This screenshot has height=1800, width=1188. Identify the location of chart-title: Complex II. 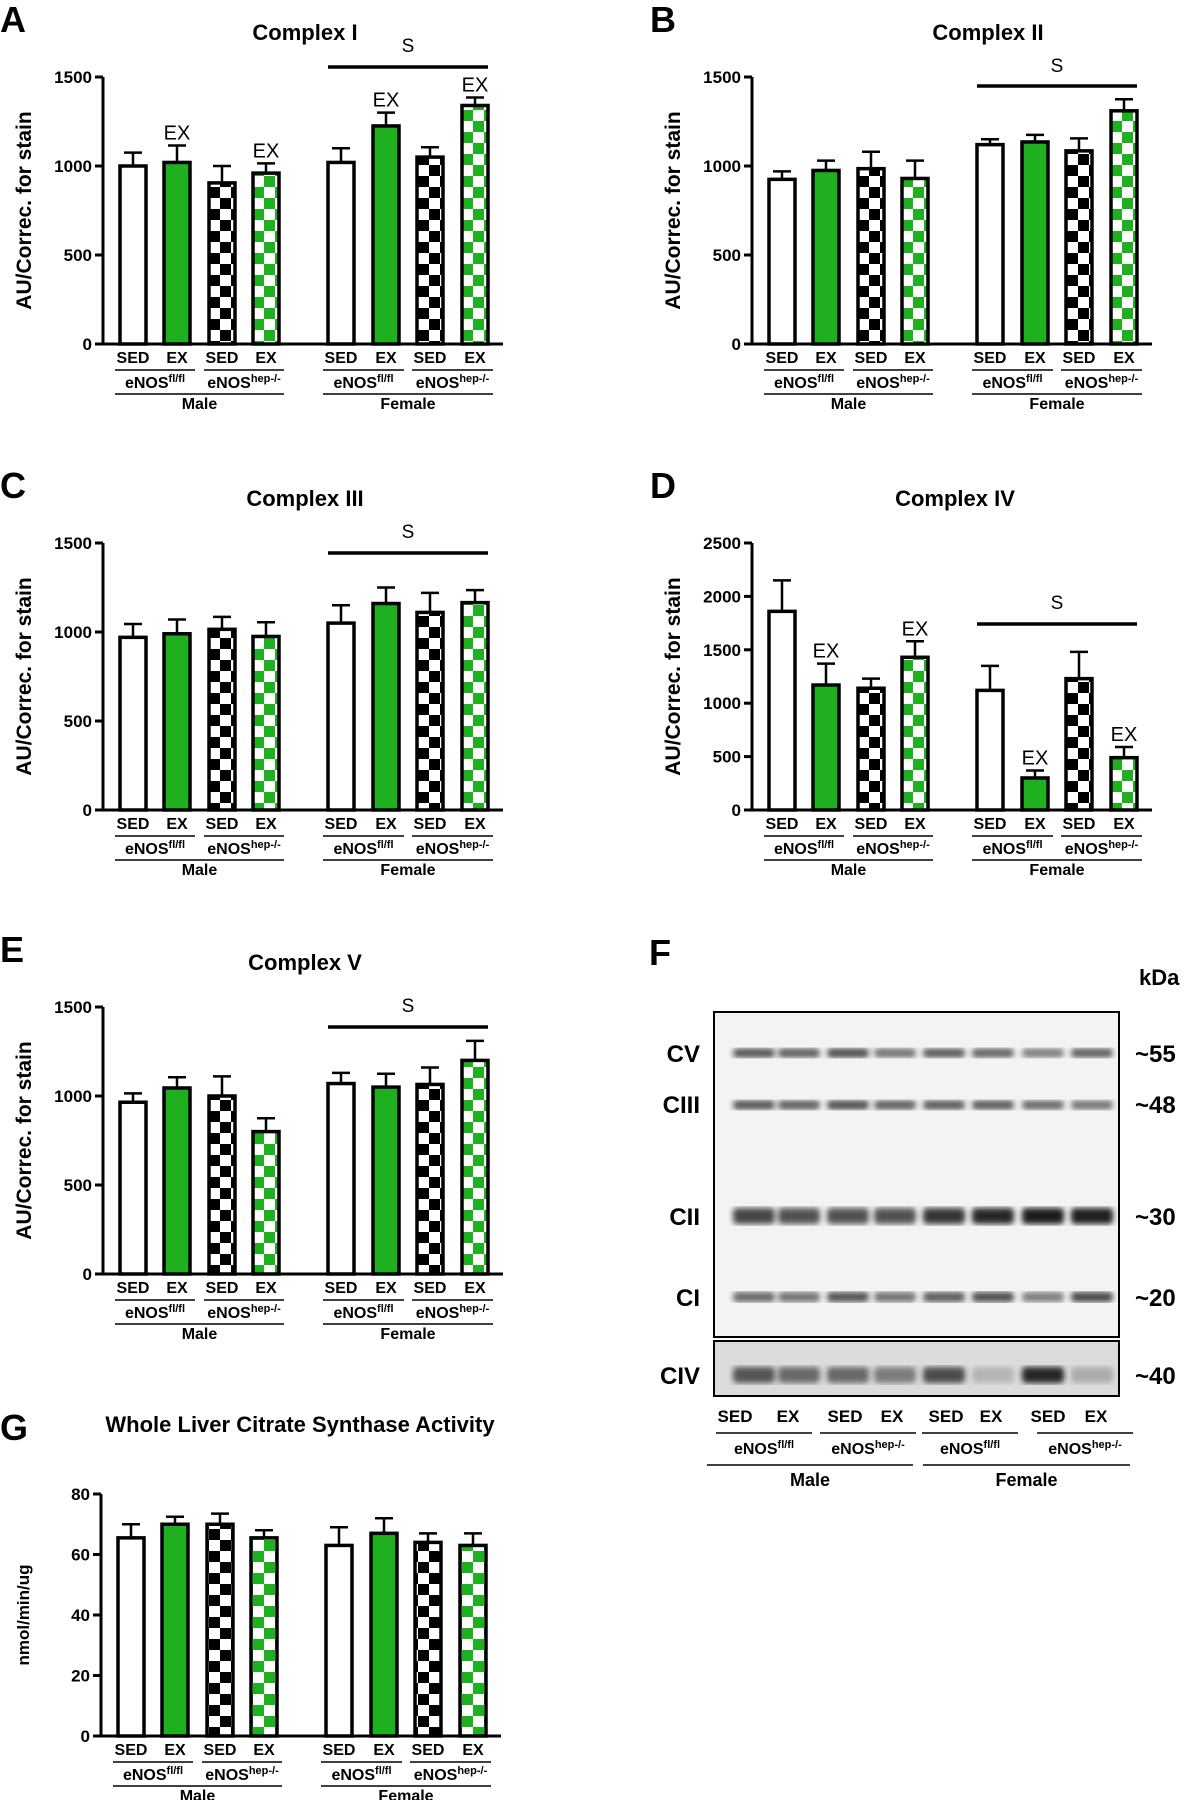
(987, 32).